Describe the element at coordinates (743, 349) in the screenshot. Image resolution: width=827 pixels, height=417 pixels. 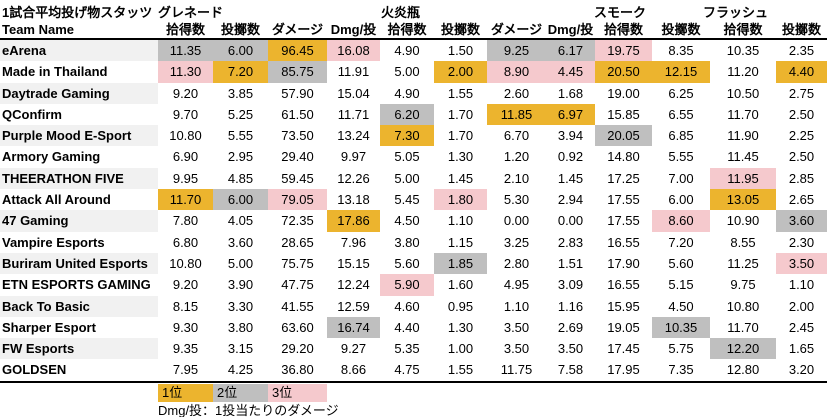
I see `stat-cell: 12.20` at that location.